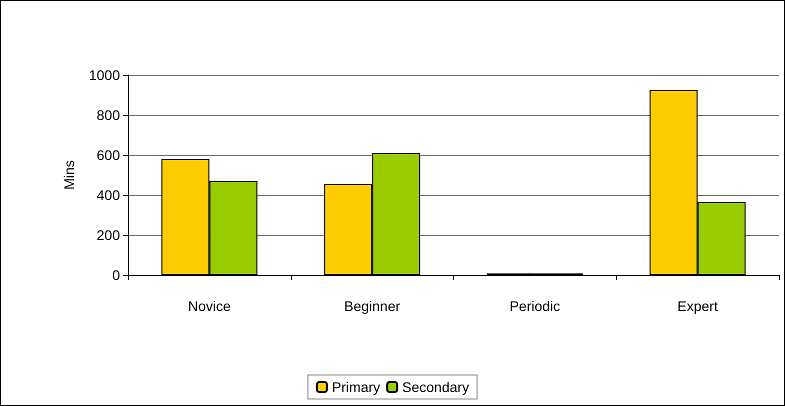  Describe the element at coordinates (372, 306) in the screenshot. I see `x-tick-label: Beginner` at that location.